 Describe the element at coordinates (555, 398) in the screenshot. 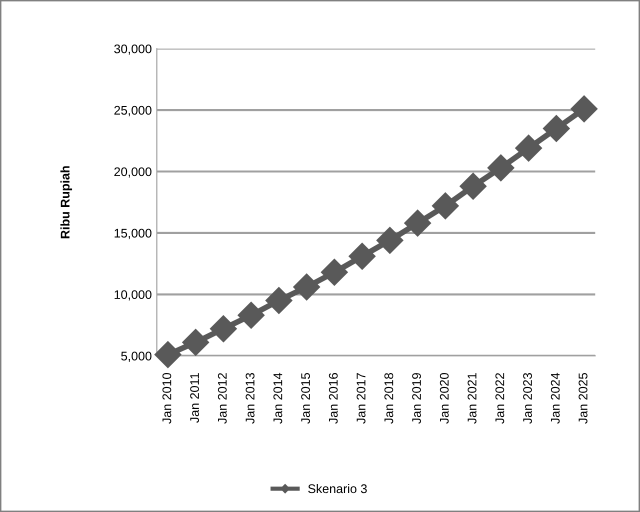

I see `x-tick-label: Jan 2024` at that location.